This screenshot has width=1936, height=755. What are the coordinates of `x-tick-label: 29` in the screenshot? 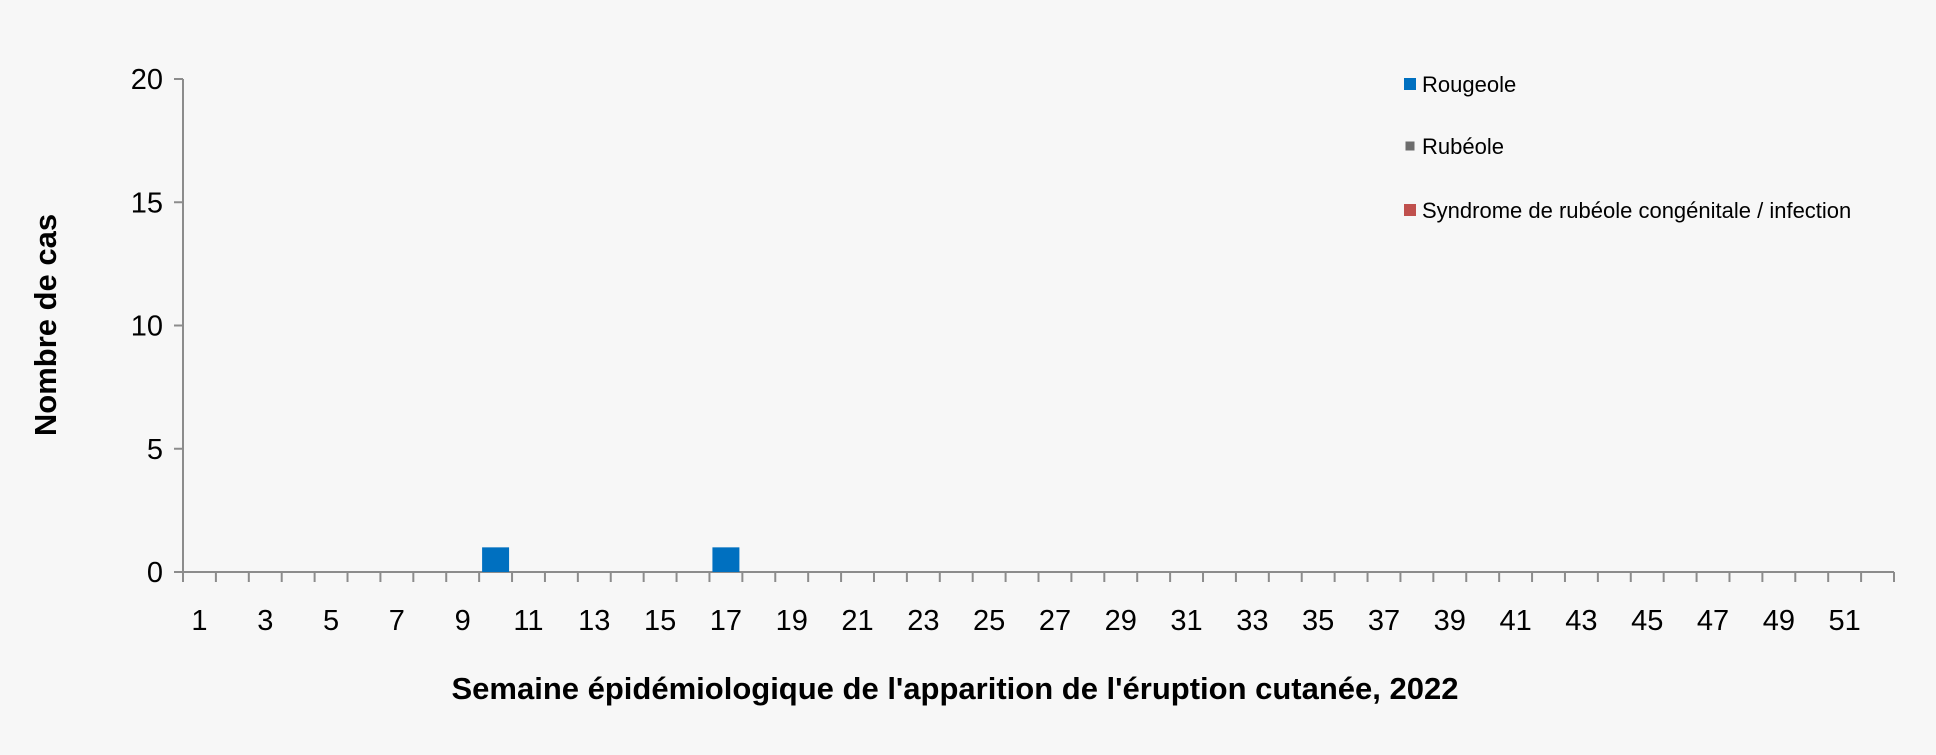 It's located at (1121, 621).